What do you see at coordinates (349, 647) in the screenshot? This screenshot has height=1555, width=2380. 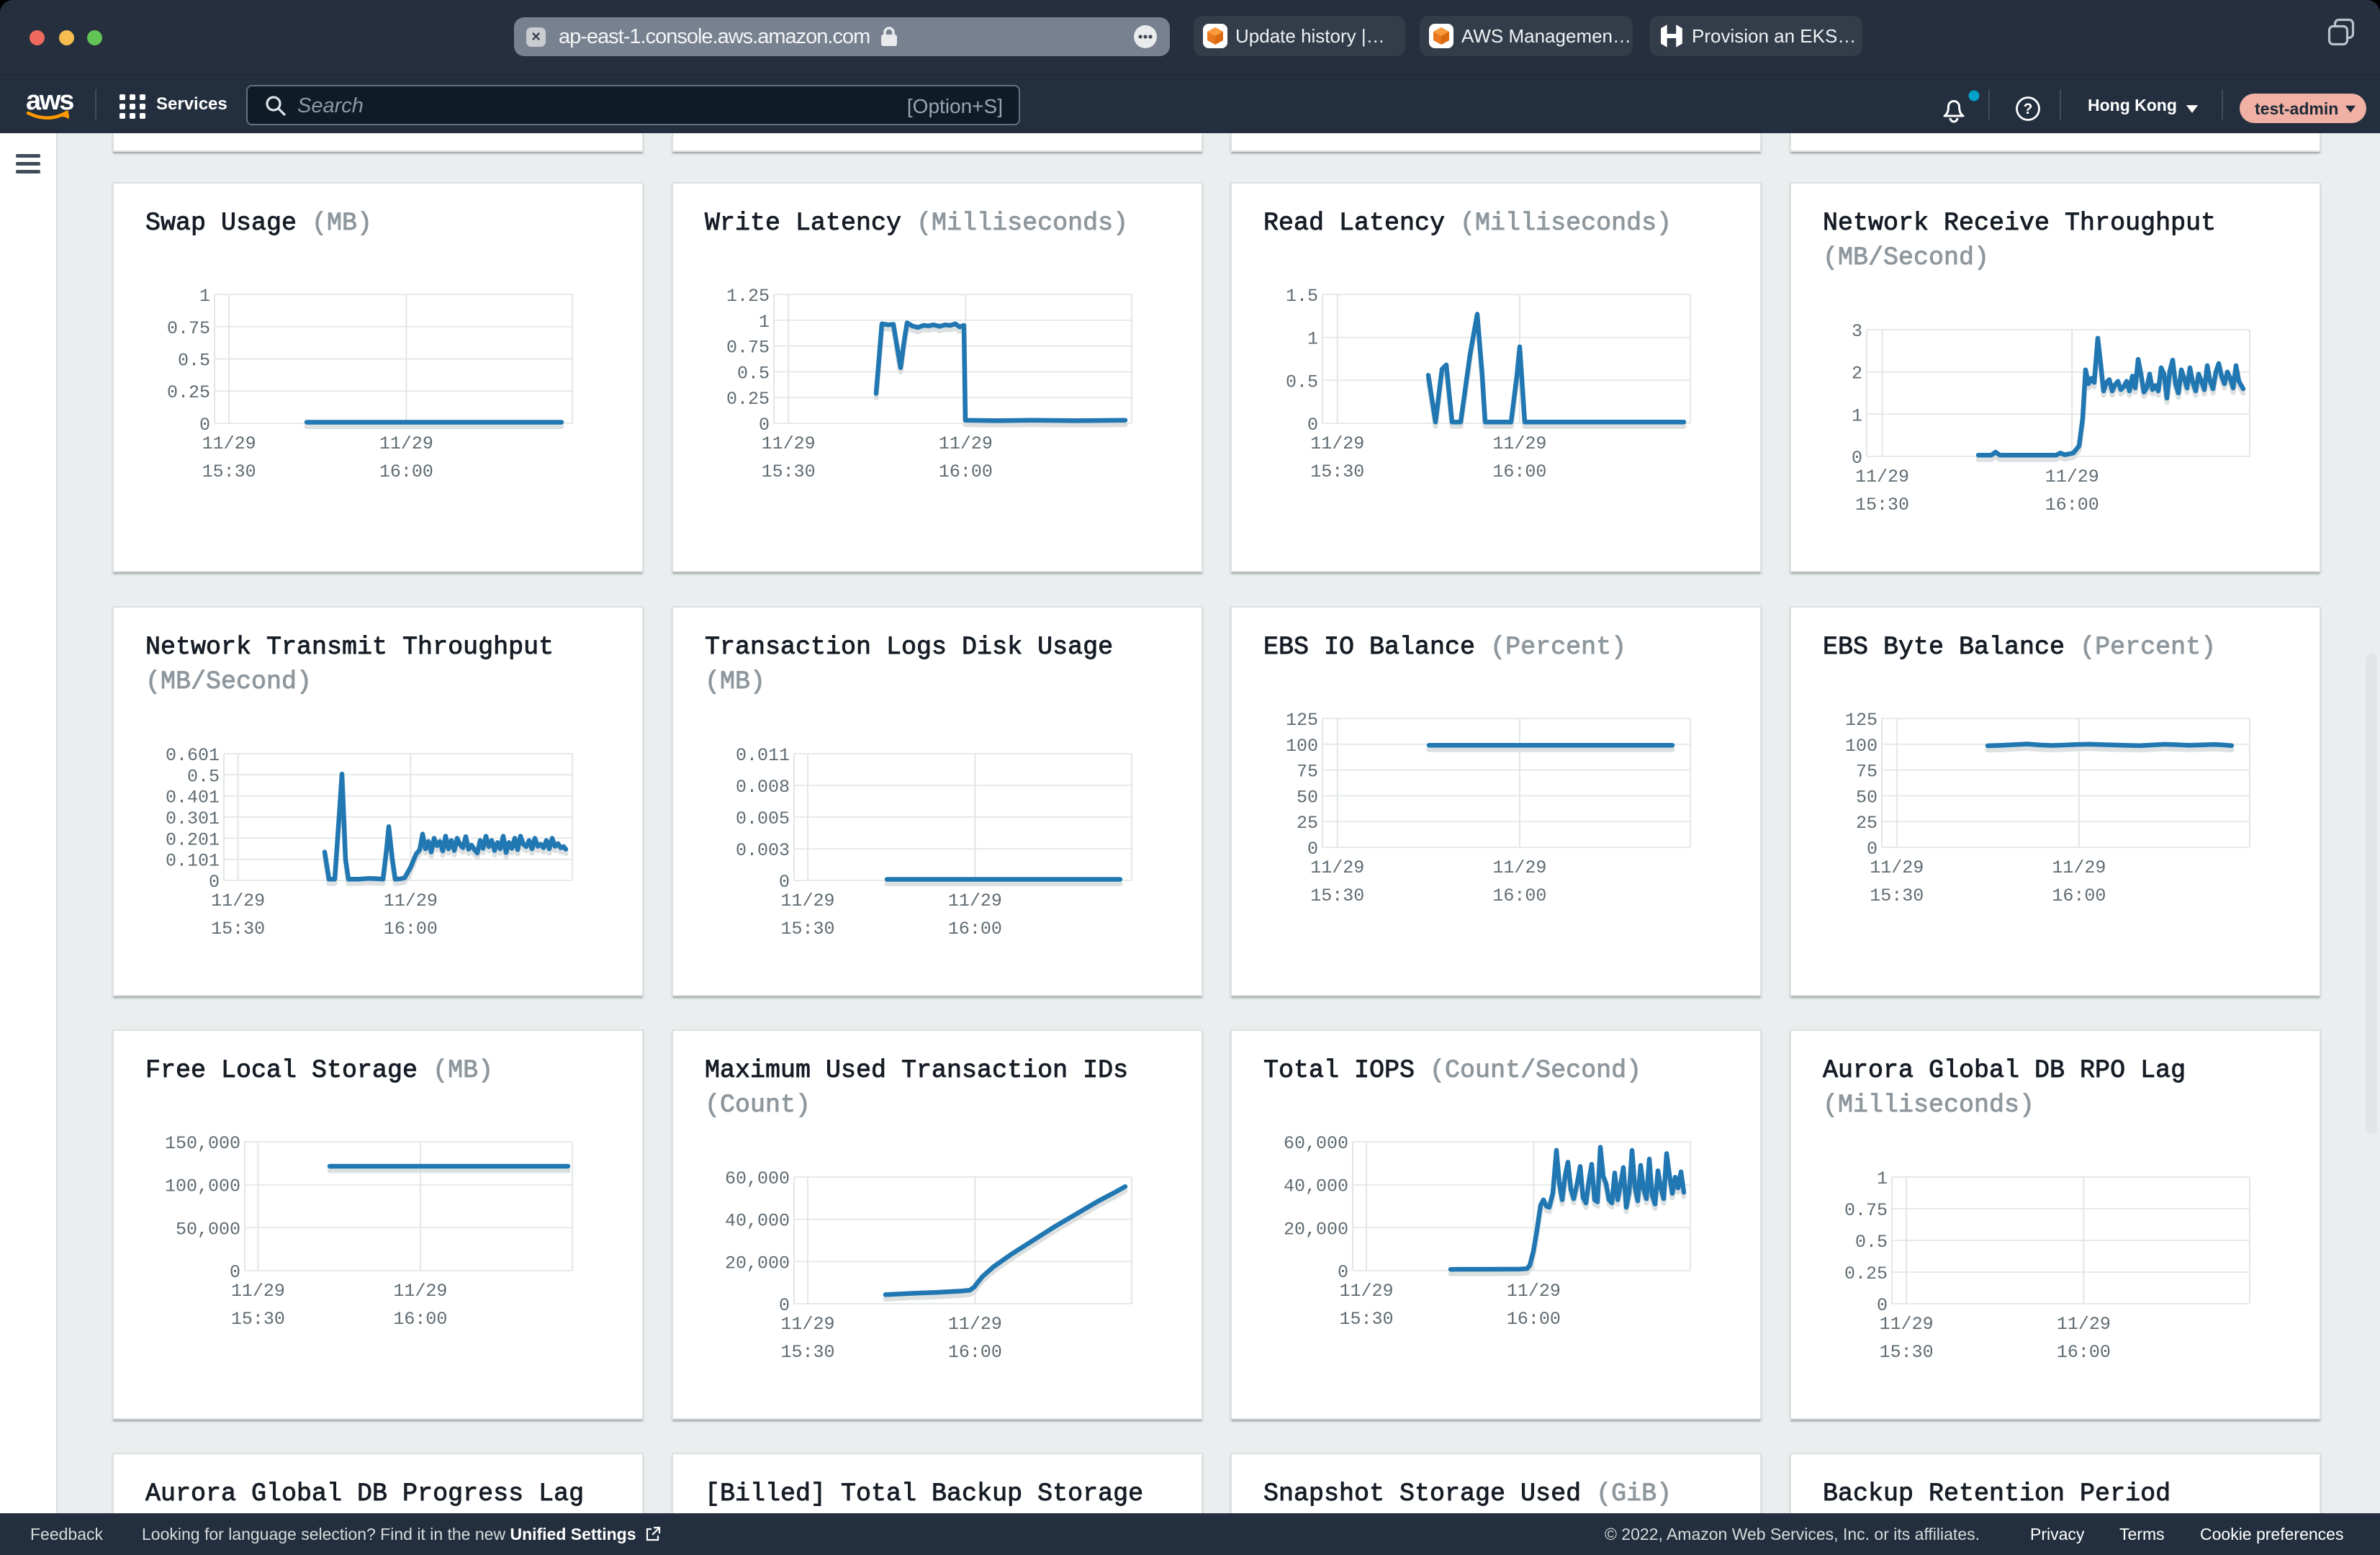 I see `svg-text: Network Transmit Throughput` at bounding box center [349, 647].